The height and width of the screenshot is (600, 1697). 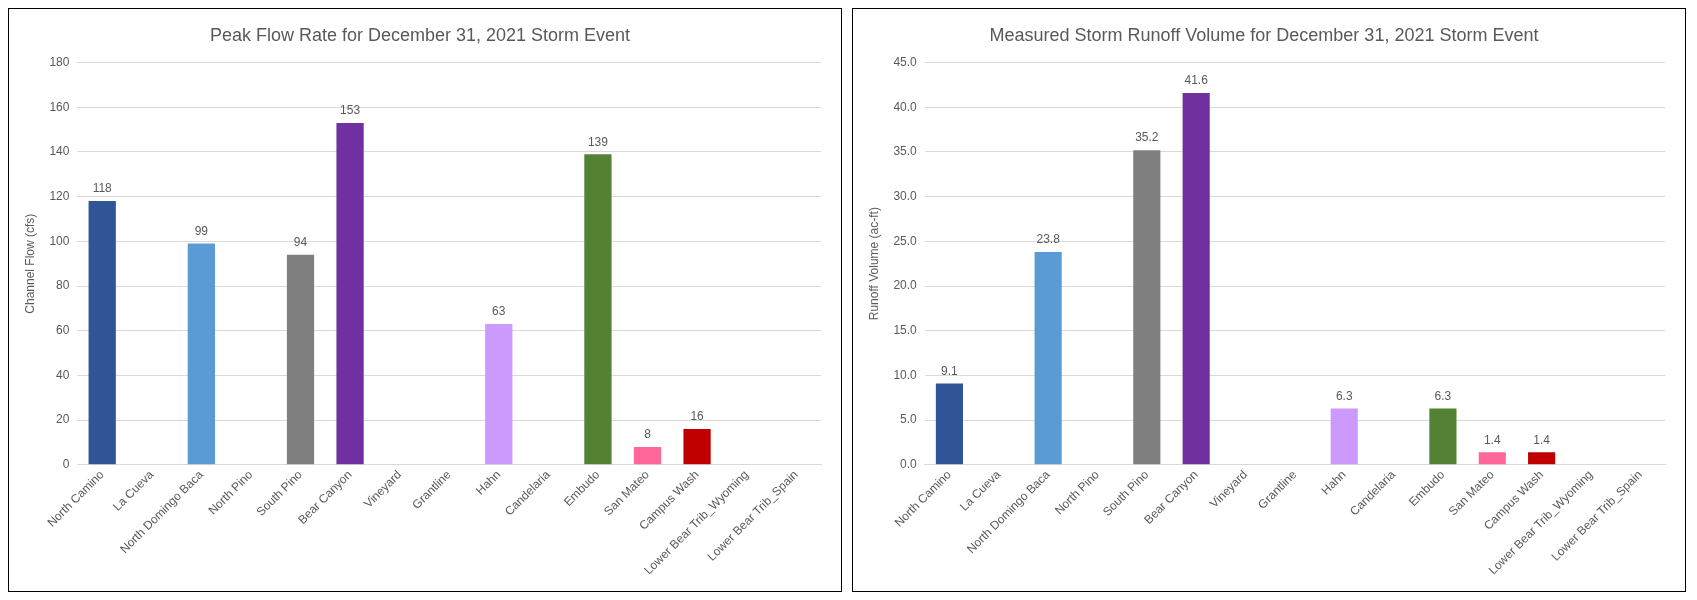 I want to click on y-tick-label: 25.0, so click(x=905, y=240).